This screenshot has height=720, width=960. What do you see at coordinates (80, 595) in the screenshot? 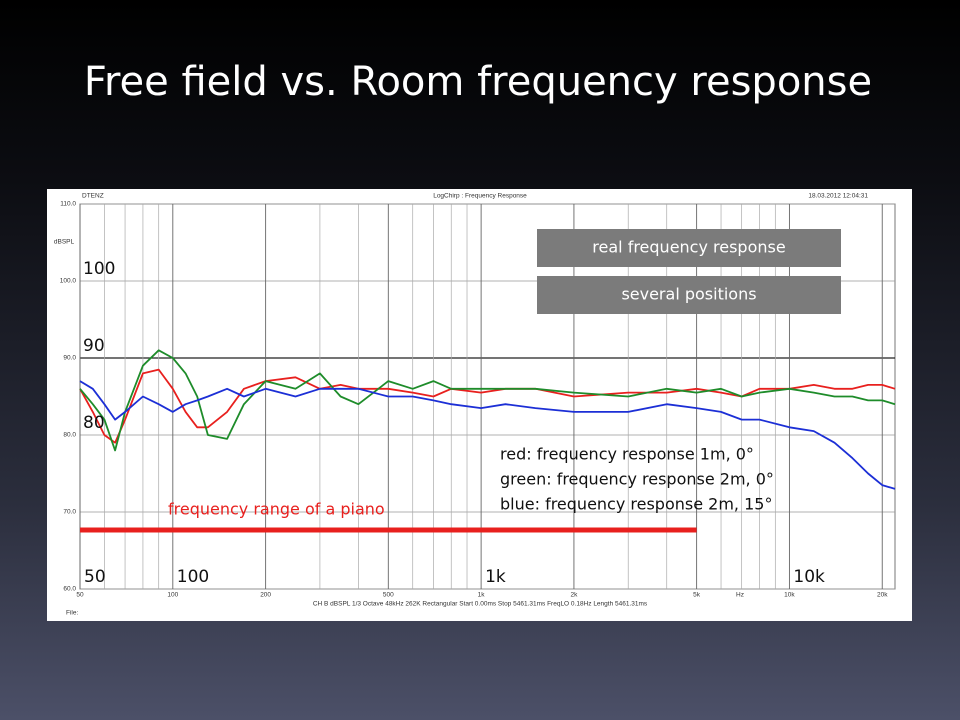
I see `x-tick-label: 50` at bounding box center [80, 595].